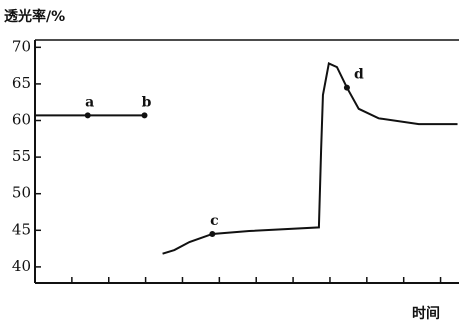  What do you see at coordinates (21, 83) in the screenshot?
I see `y-tick-label: 65` at bounding box center [21, 83].